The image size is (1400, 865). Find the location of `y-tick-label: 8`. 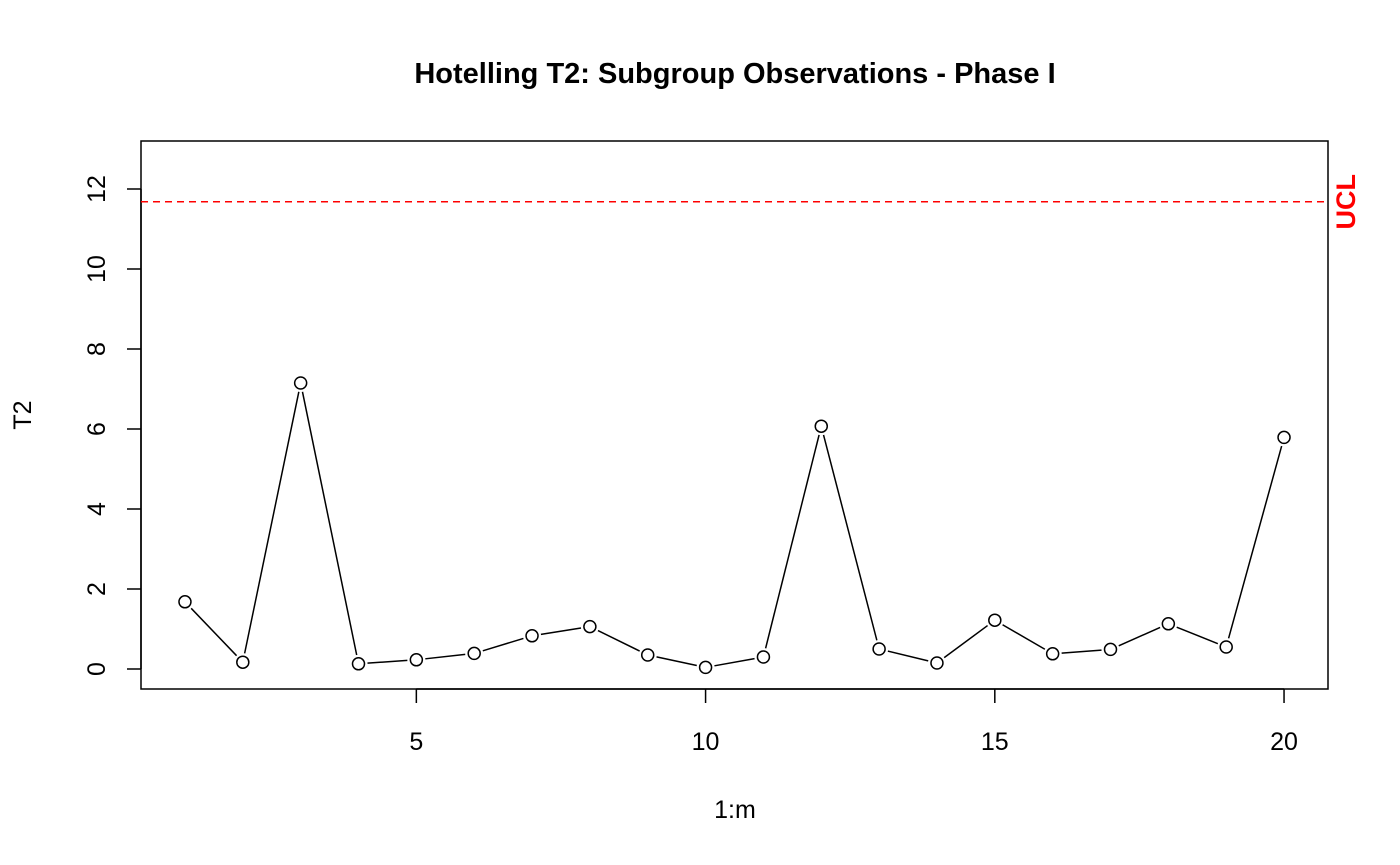

y-tick-label: 8 is located at coordinates (97, 349).